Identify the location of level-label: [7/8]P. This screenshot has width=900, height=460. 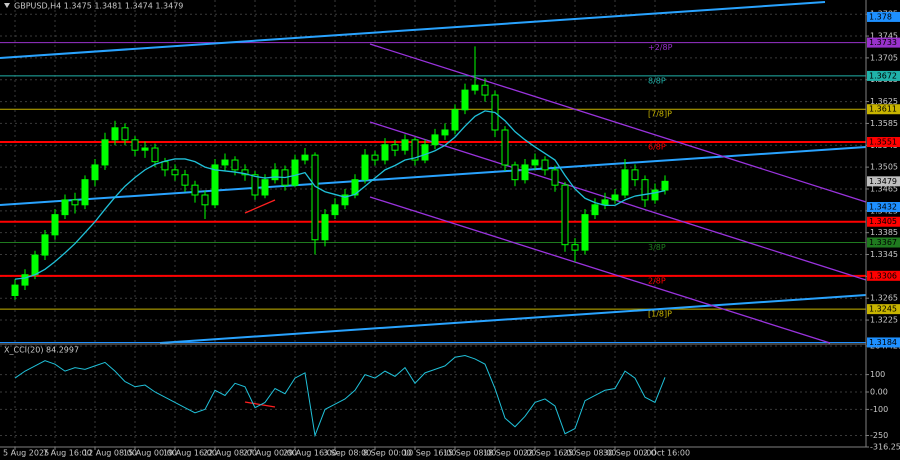
(660, 114).